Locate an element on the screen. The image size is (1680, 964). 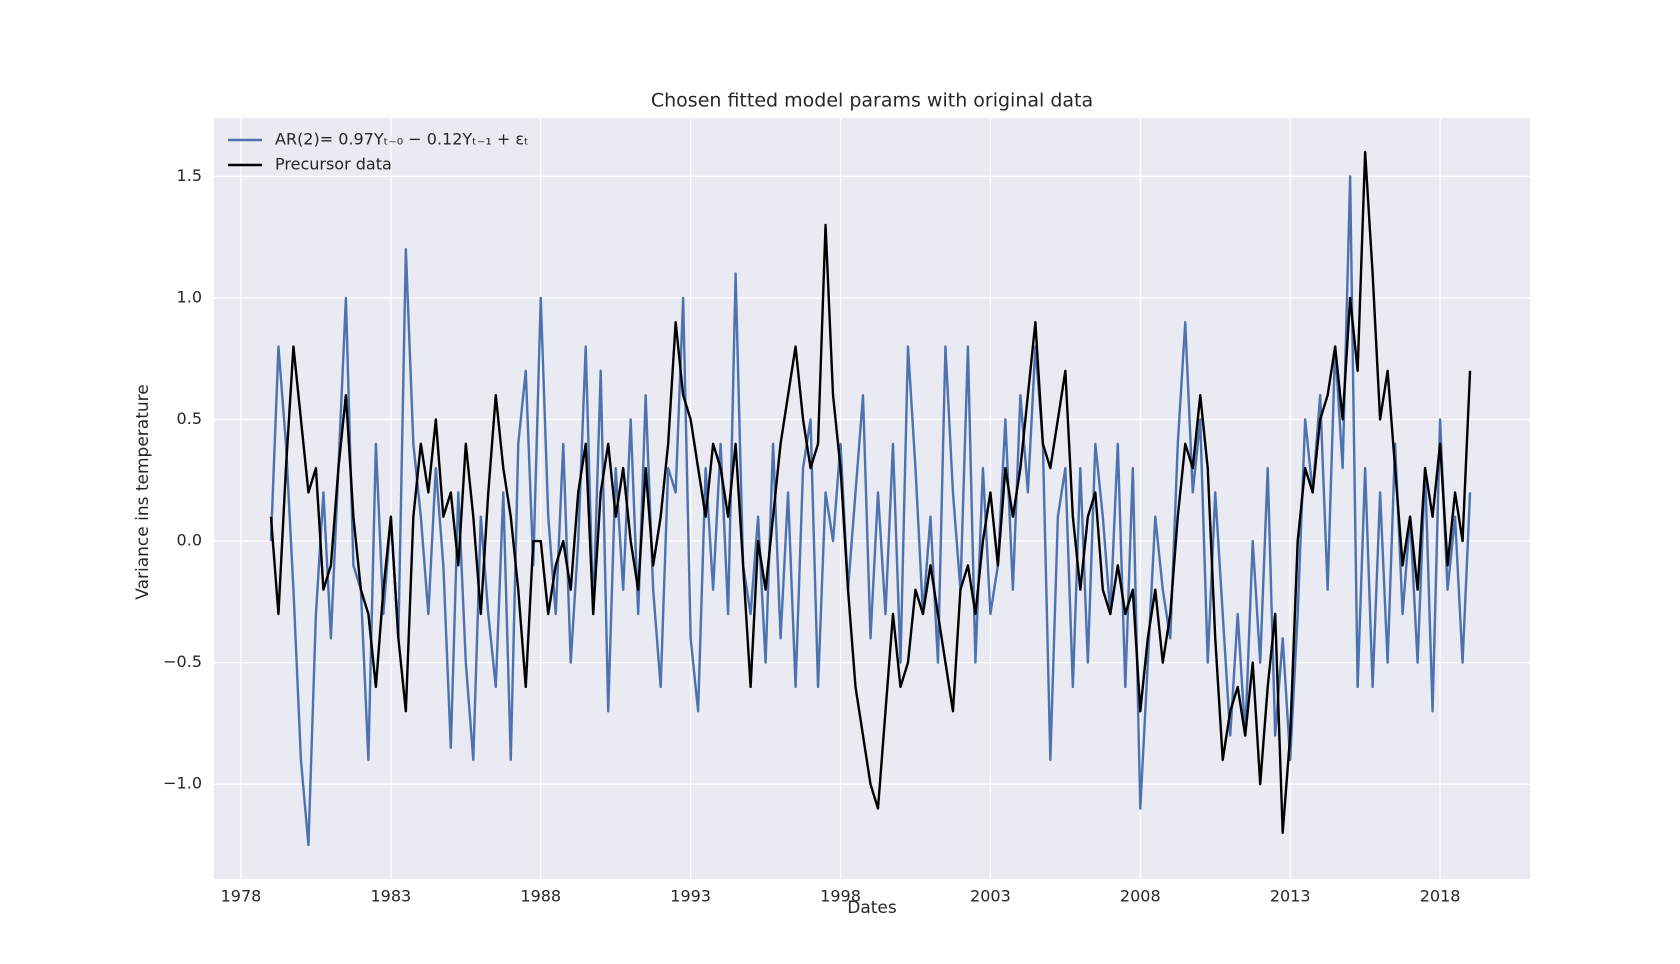
y-tick-label: −1.0 is located at coordinates (182, 783).